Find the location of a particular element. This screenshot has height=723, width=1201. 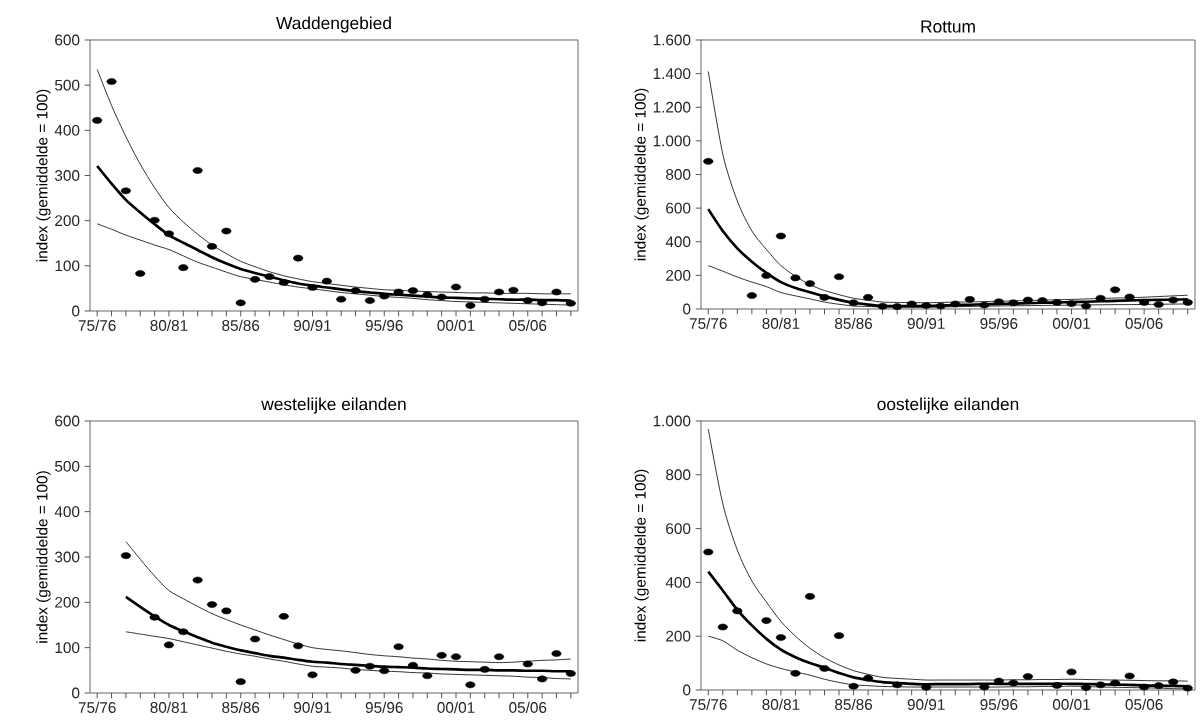

chart-title: Waddengebied is located at coordinates (333, 24).